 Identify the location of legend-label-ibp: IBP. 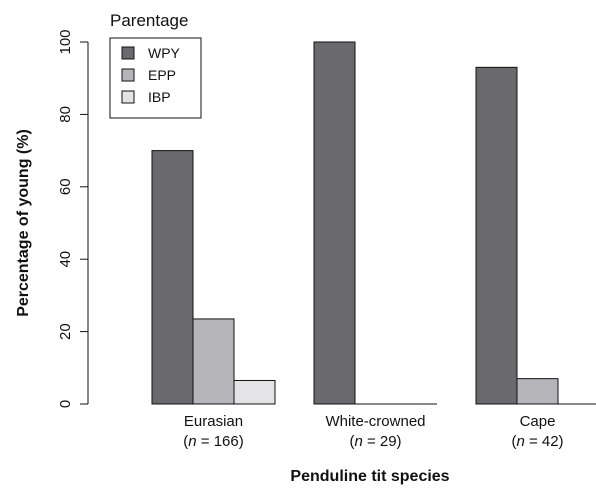
(159, 97).